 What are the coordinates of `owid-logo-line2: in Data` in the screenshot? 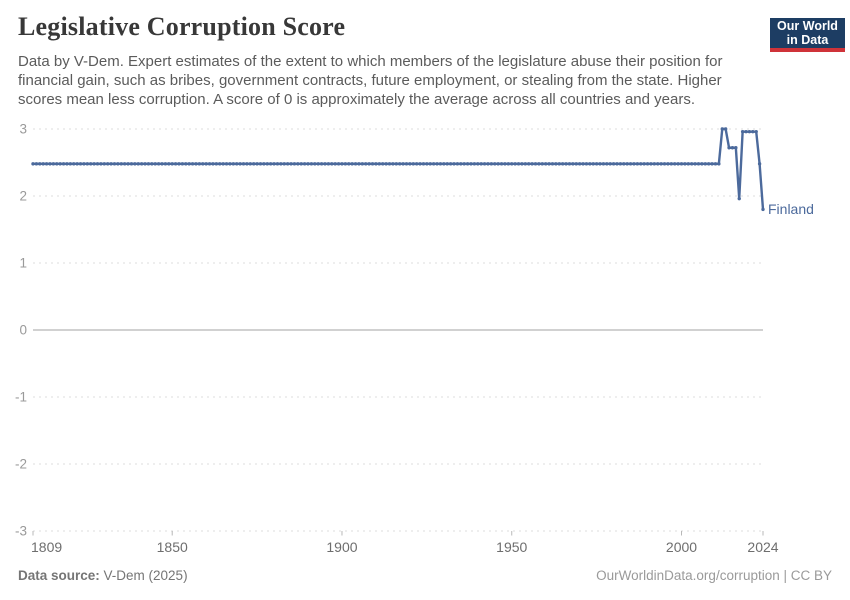 It's located at (807, 40).